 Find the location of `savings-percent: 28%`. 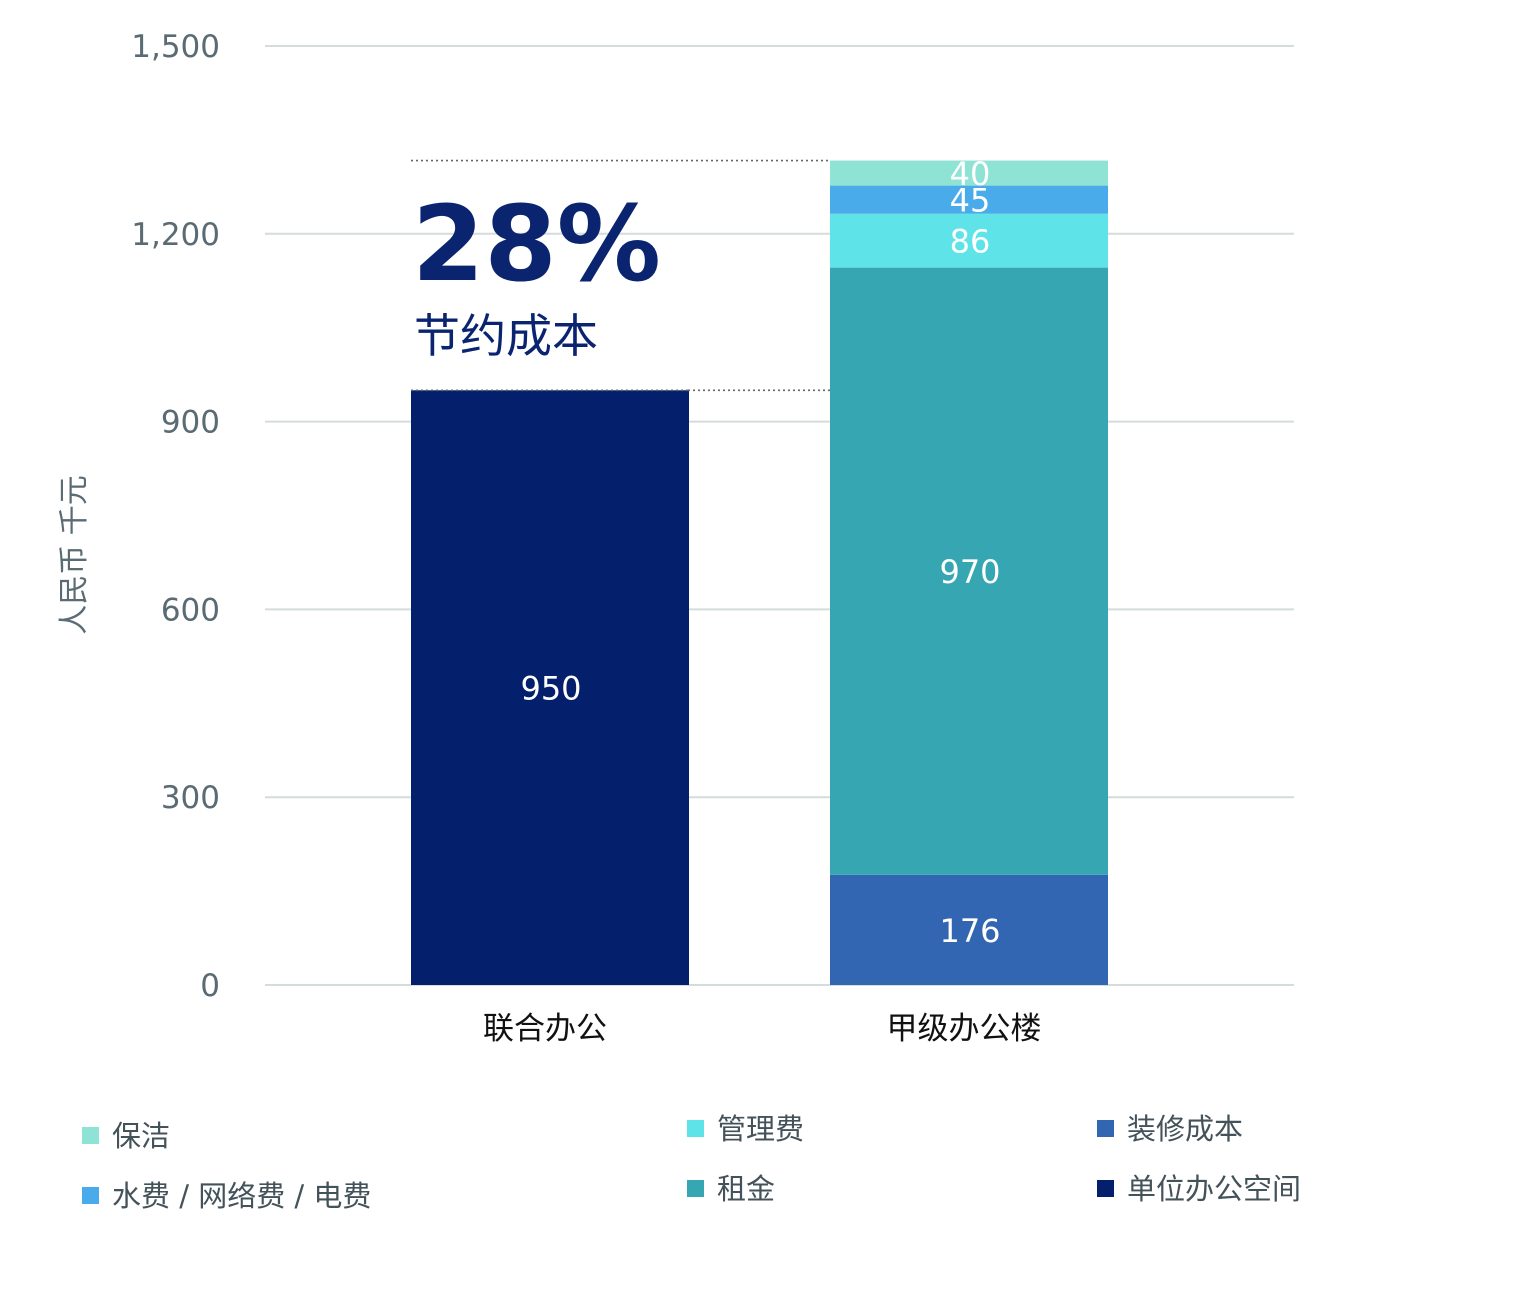

savings-percent: 28% is located at coordinates (536, 244).